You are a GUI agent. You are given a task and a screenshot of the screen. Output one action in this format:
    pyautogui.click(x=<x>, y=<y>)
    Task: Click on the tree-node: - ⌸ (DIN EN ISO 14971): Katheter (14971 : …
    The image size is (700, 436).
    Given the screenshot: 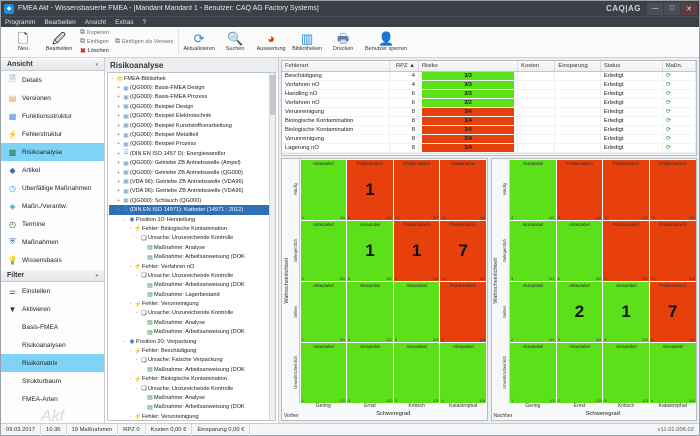 What is the action you would take?
    pyautogui.click(x=192, y=210)
    